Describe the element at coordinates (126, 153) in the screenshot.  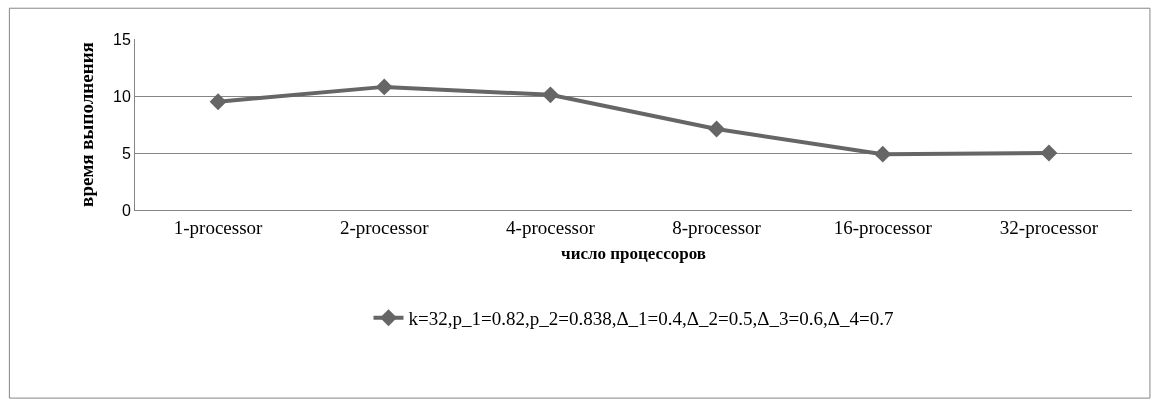
I see `y-tick-label: 5` at that location.